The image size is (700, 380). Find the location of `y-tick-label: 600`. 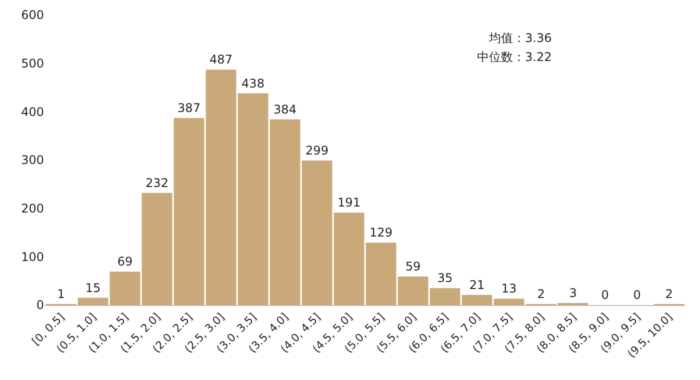

y-tick-label: 600 is located at coordinates (32, 15).